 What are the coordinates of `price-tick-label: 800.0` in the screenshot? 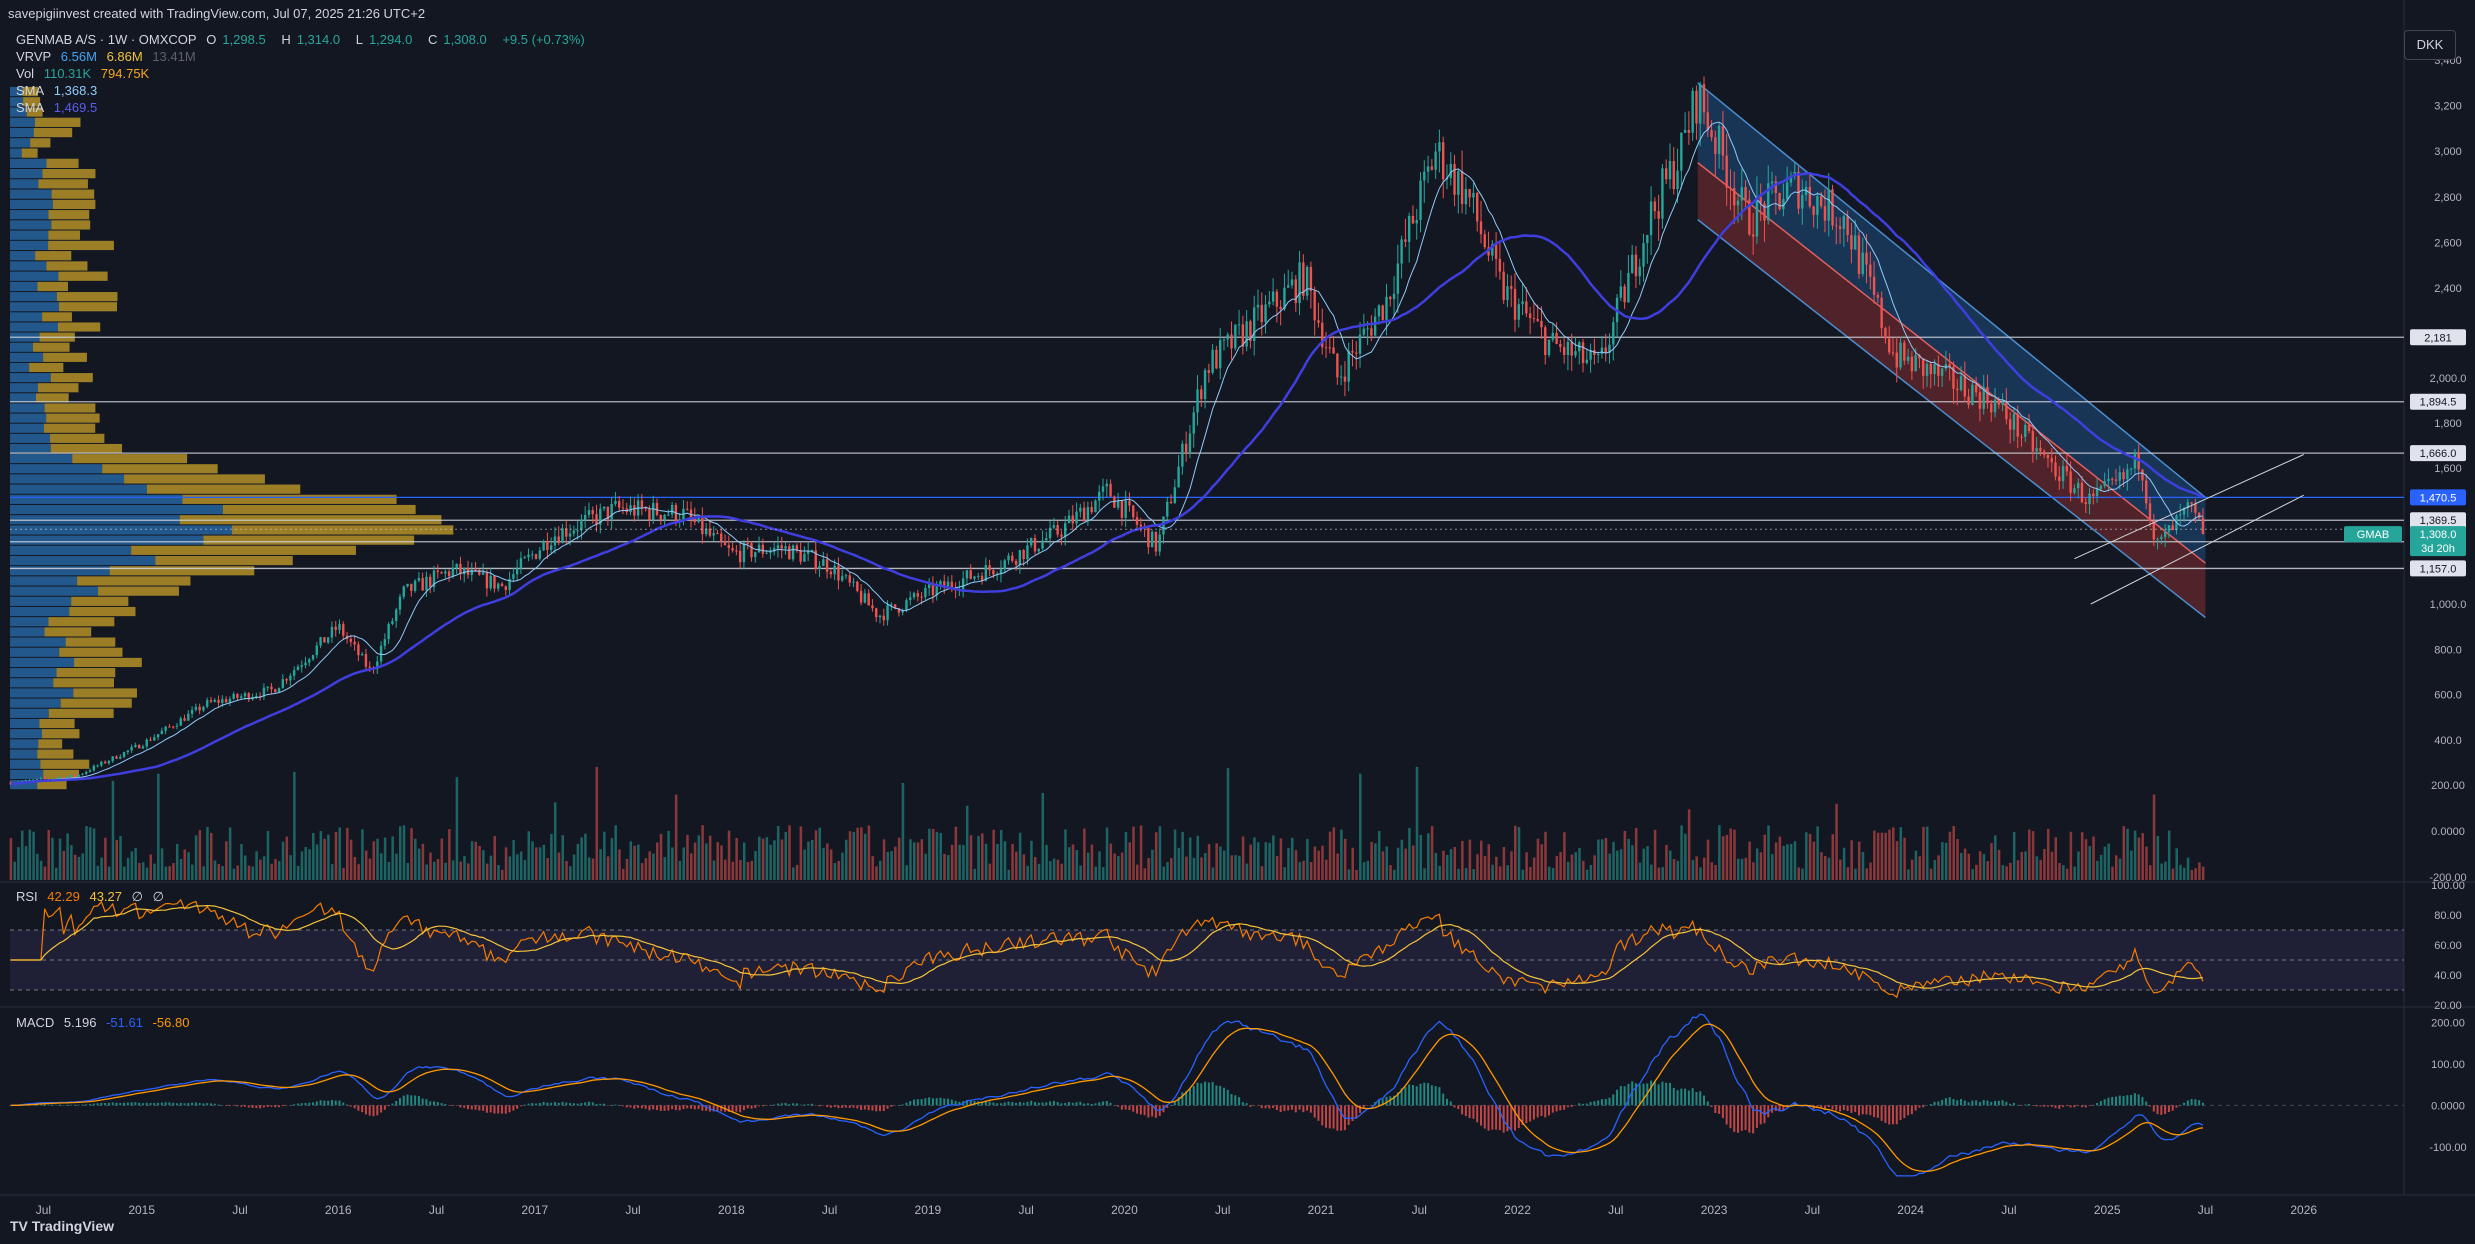 It's located at (2448, 650).